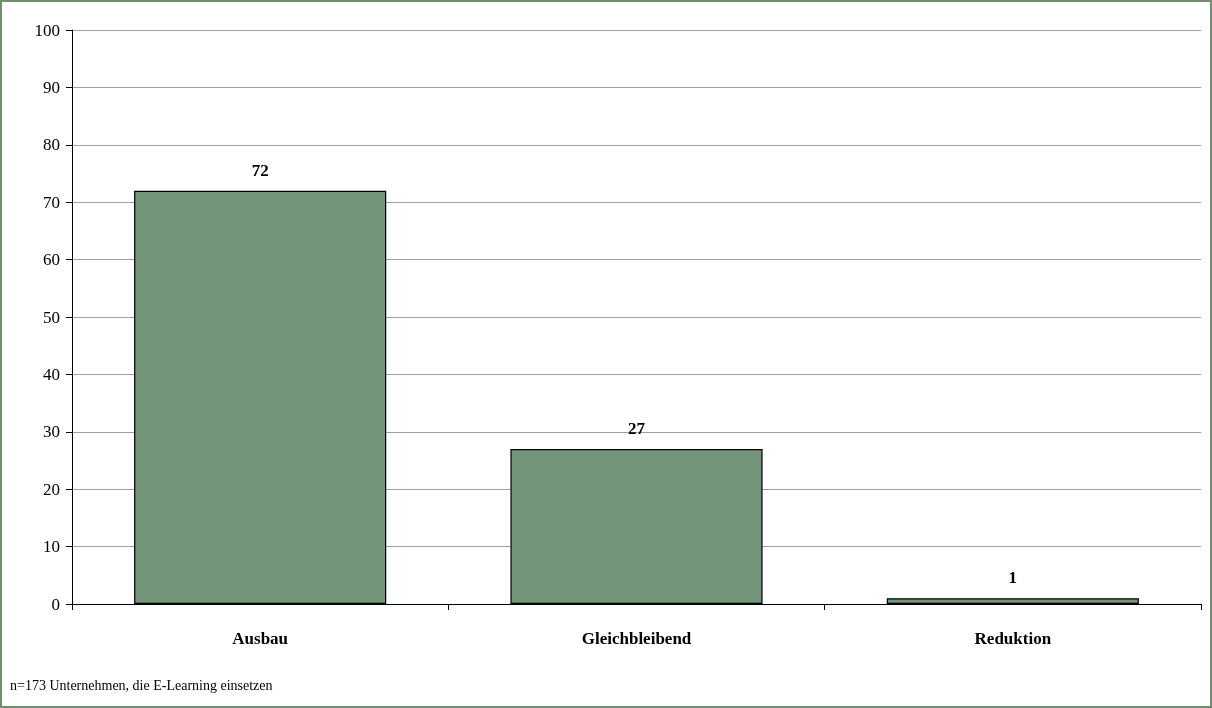 The image size is (1212, 708). Describe the element at coordinates (636, 638) in the screenshot. I see `x-tick-label: Gleichbleibend` at that location.